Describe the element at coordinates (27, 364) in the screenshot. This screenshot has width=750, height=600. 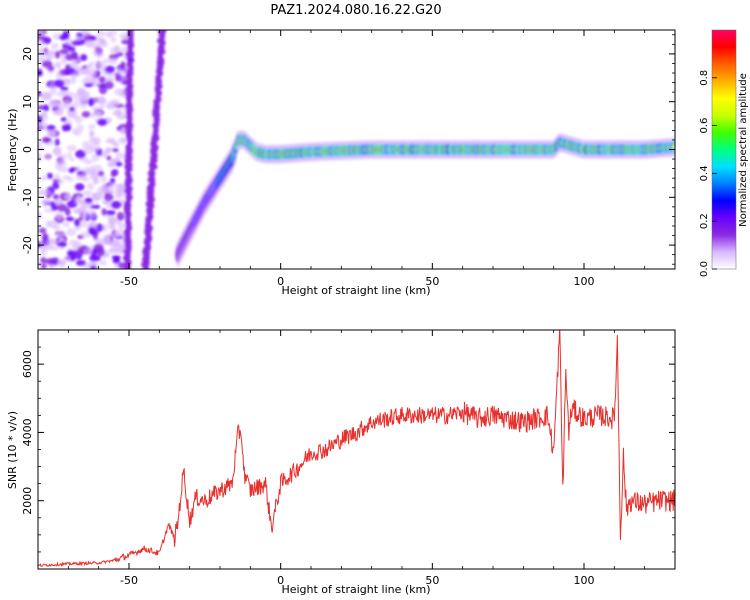
I see `y-tick-label: 6000` at that location.